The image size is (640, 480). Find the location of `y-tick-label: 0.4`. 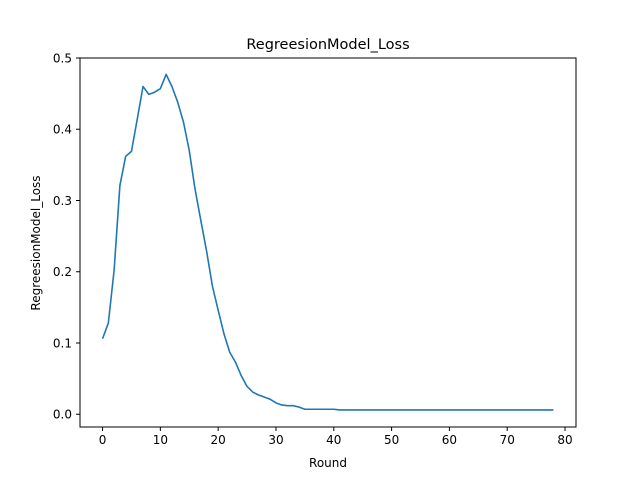

y-tick-label: 0.4 is located at coordinates (62, 130).